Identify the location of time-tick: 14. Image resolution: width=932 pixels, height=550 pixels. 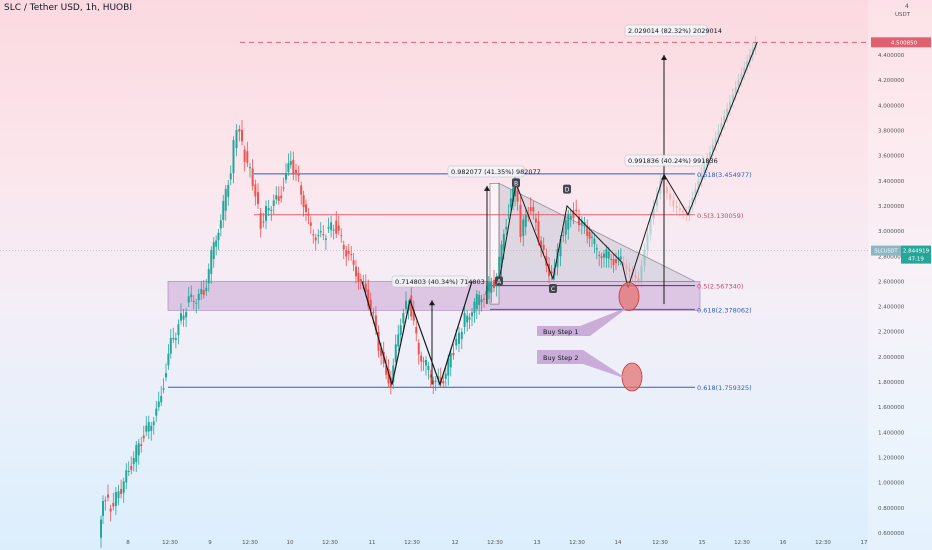
(618, 543).